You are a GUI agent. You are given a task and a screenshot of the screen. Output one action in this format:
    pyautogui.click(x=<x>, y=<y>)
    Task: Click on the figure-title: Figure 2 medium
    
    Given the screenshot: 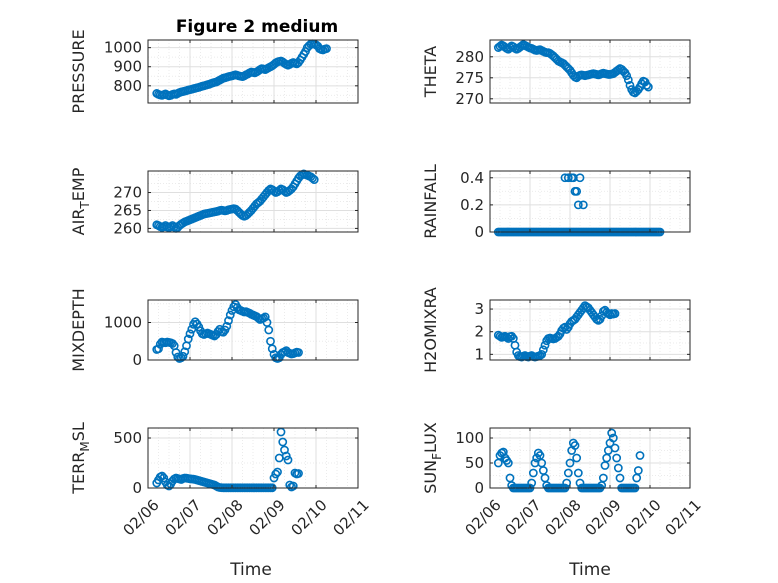 What is the action you would take?
    pyautogui.click(x=257, y=27)
    